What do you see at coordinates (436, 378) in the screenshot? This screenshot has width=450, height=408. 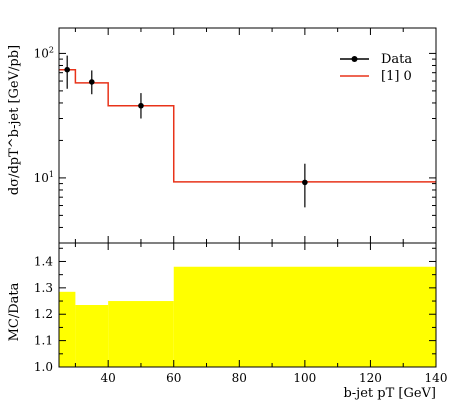 I see `ratio-x-tick-label: 140` at bounding box center [436, 378].